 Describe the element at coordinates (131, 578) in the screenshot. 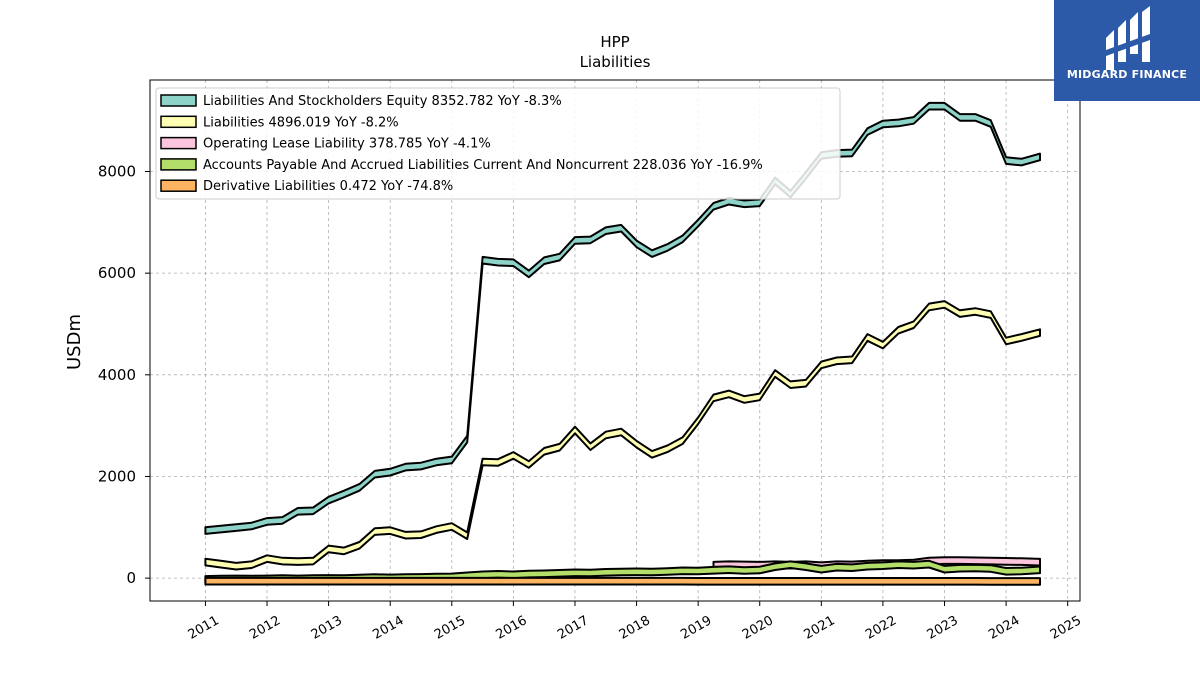

I see `y-tick-label: 0` at that location.